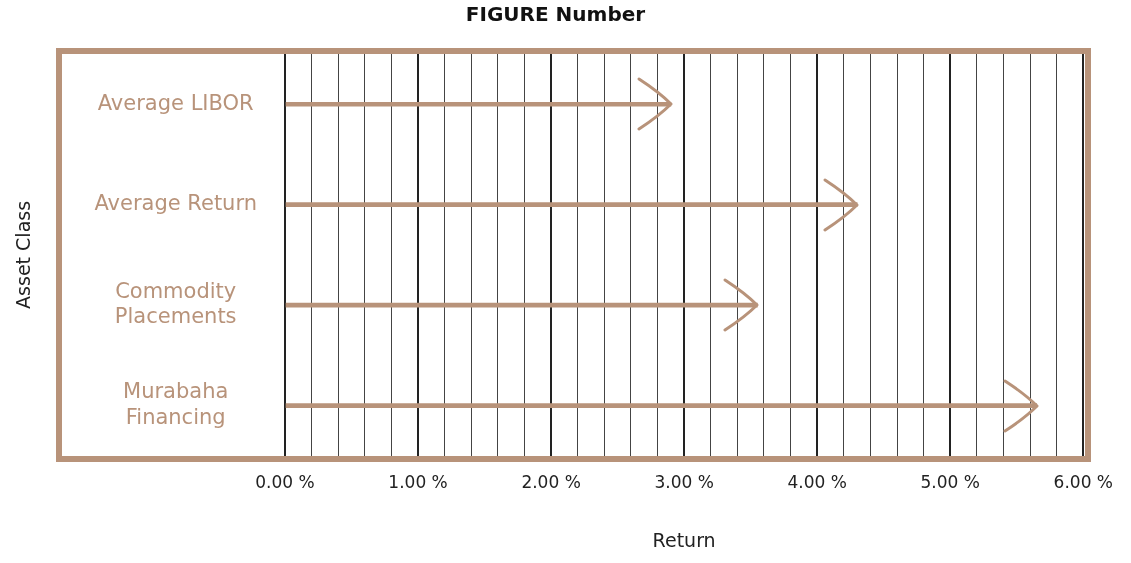 The image size is (1131, 563). Describe the element at coordinates (1083, 482) in the screenshot. I see `x-tick-label: 6.00 %` at that location.